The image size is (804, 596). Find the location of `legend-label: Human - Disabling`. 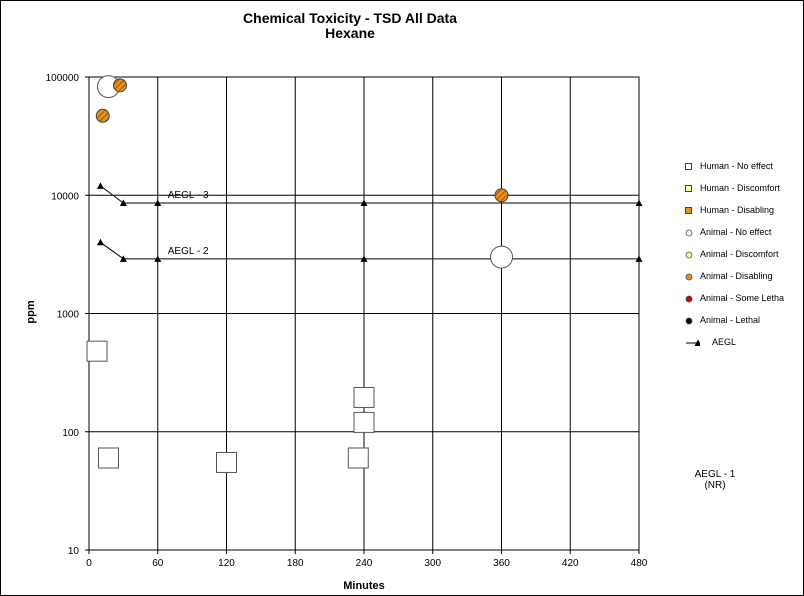

legend-label: Human - Disabling is located at coordinates (737, 210).